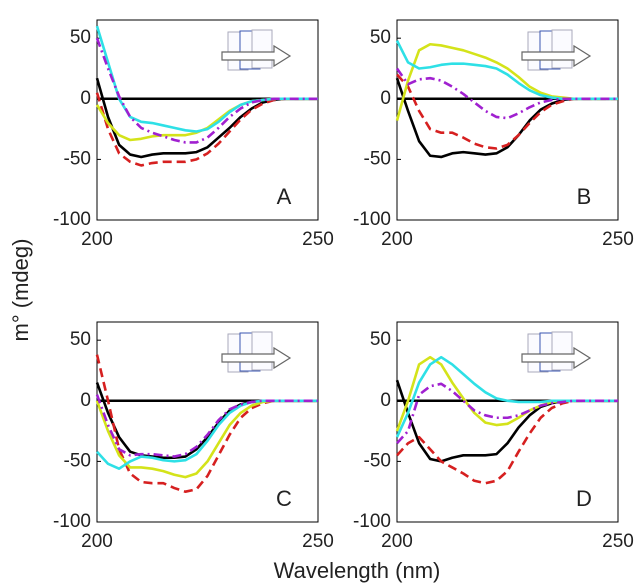 This screenshot has height=588, width=640. What do you see at coordinates (20, 290) in the screenshot?
I see `y-axis-label: m° (mdeg)` at bounding box center [20, 290].